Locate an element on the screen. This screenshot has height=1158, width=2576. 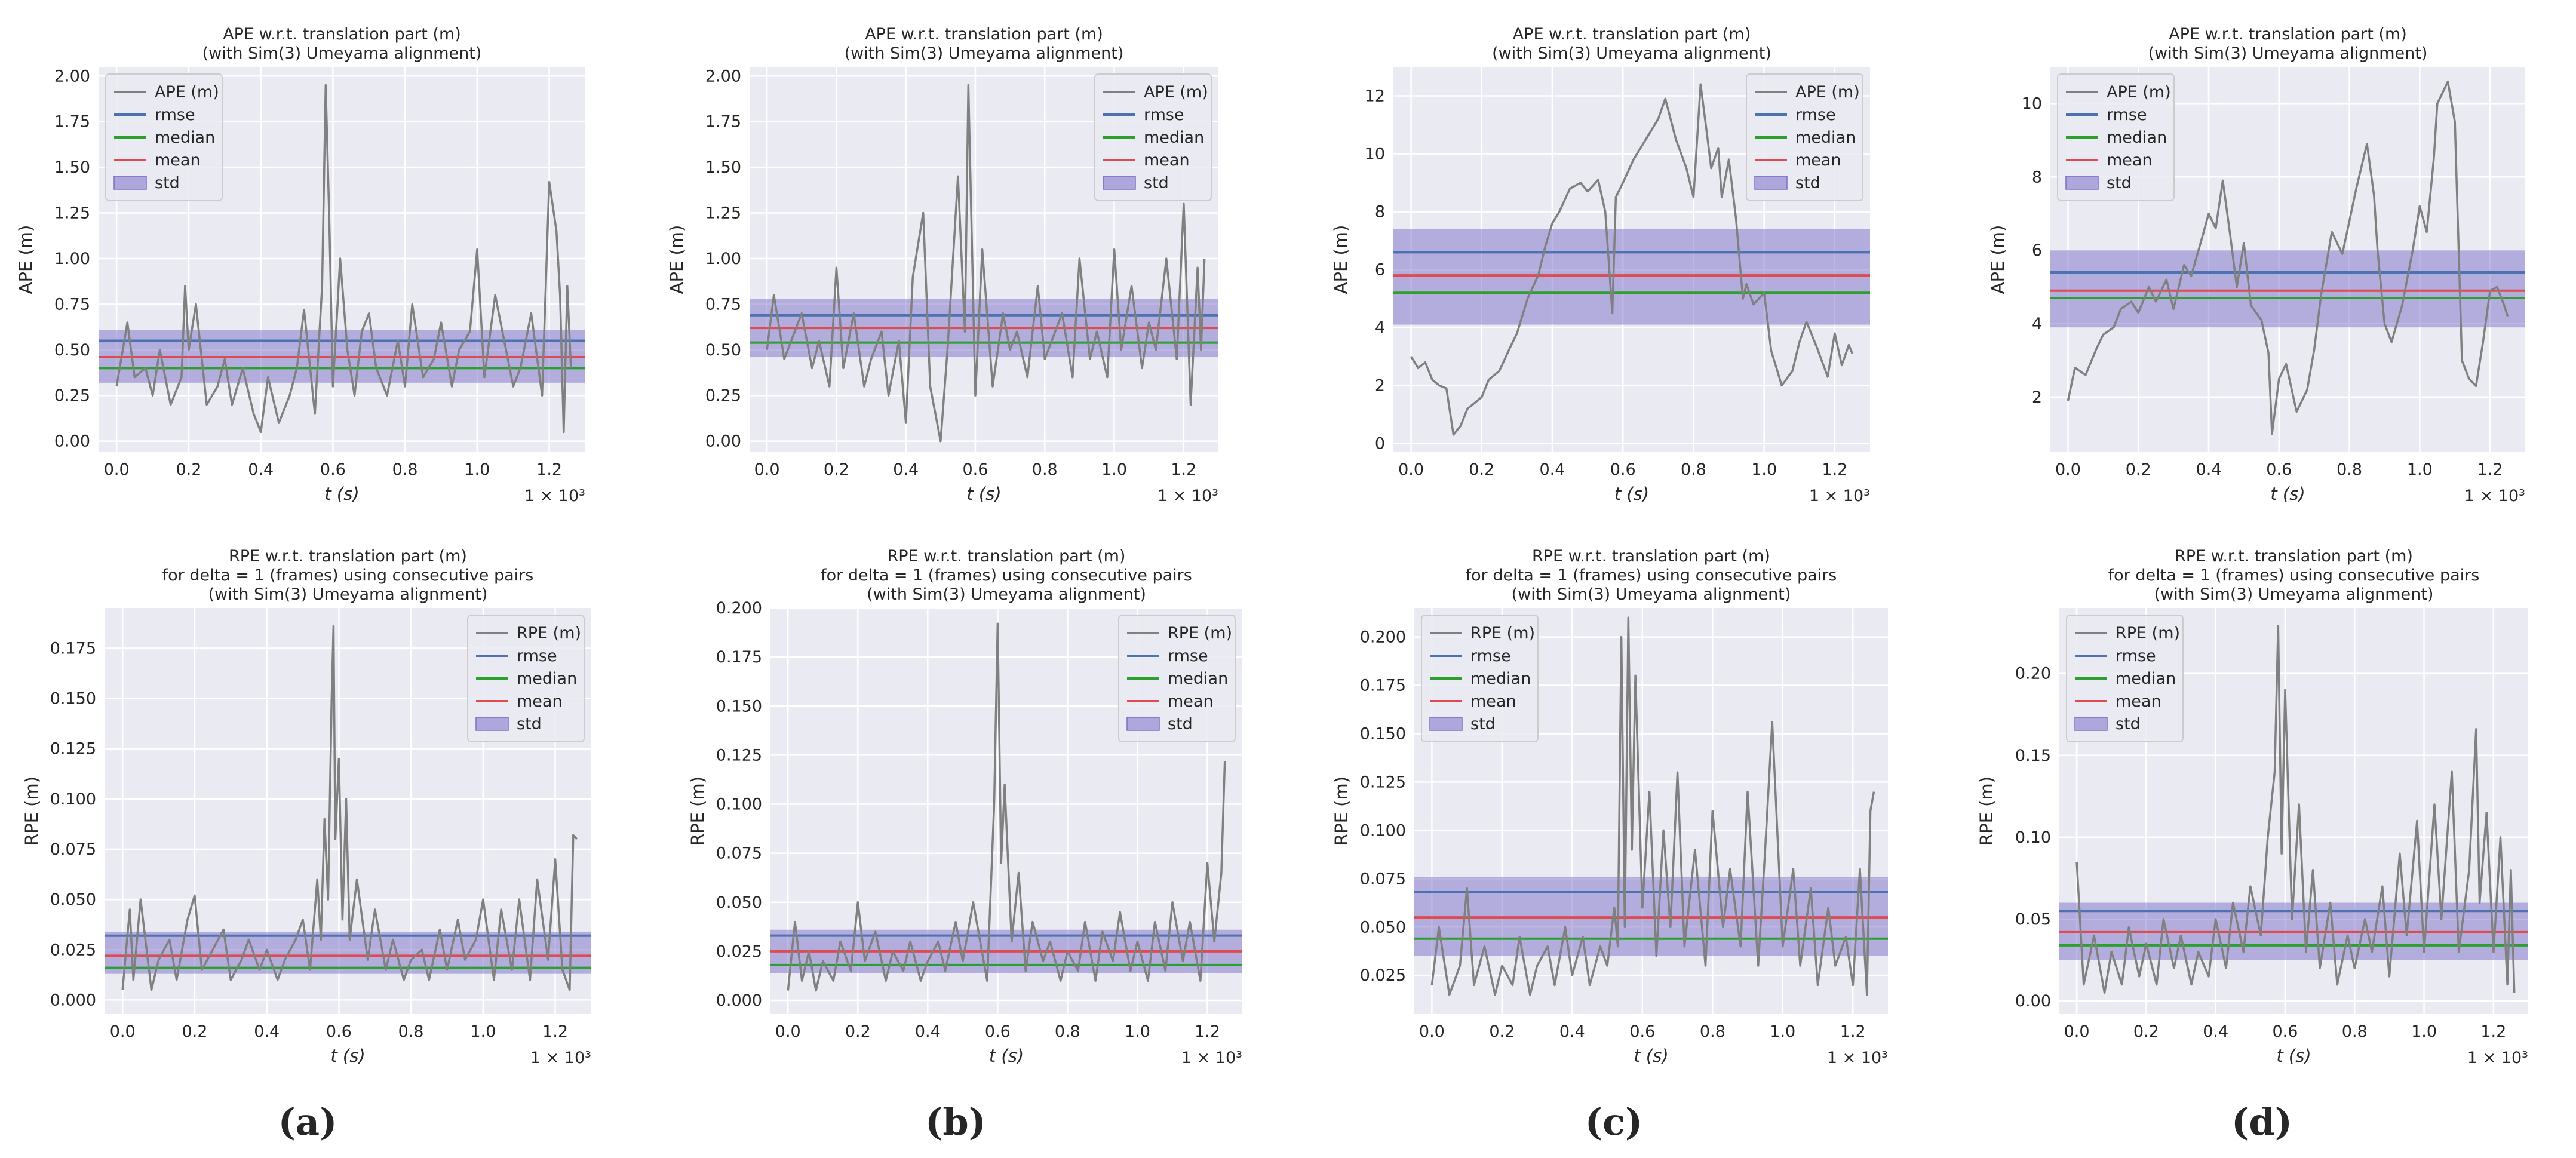
legend-entry: RPE (m) is located at coordinates (549, 634).